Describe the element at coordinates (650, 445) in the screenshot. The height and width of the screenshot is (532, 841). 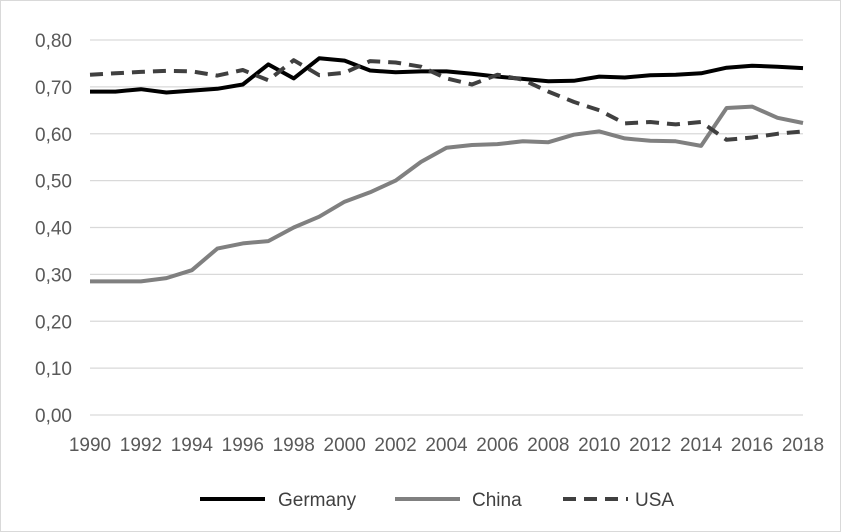
I see `x-tick-label: 2012` at that location.